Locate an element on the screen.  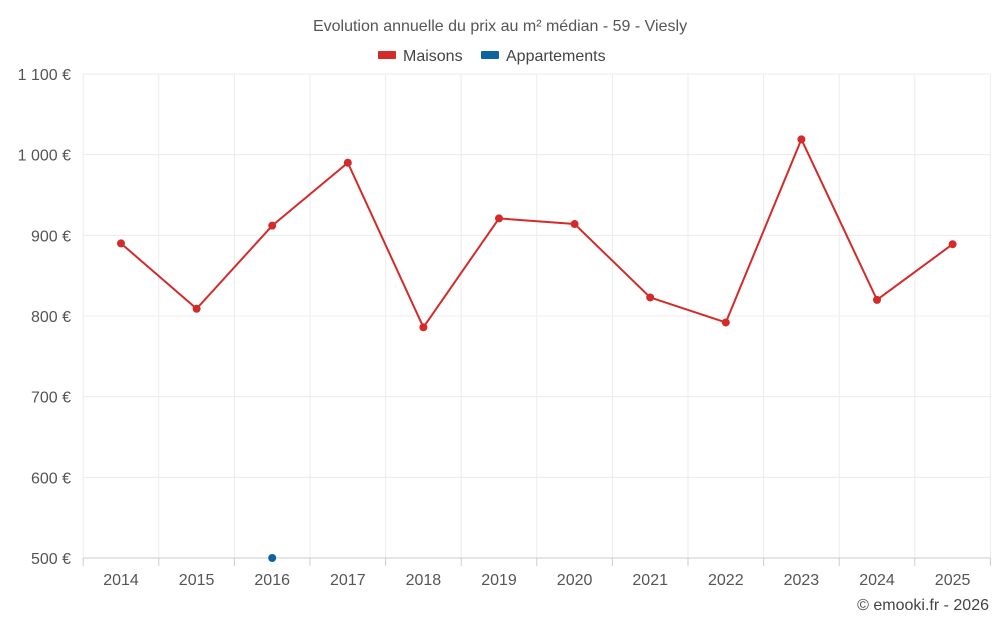
x-tick-label: 2025 is located at coordinates (953, 580).